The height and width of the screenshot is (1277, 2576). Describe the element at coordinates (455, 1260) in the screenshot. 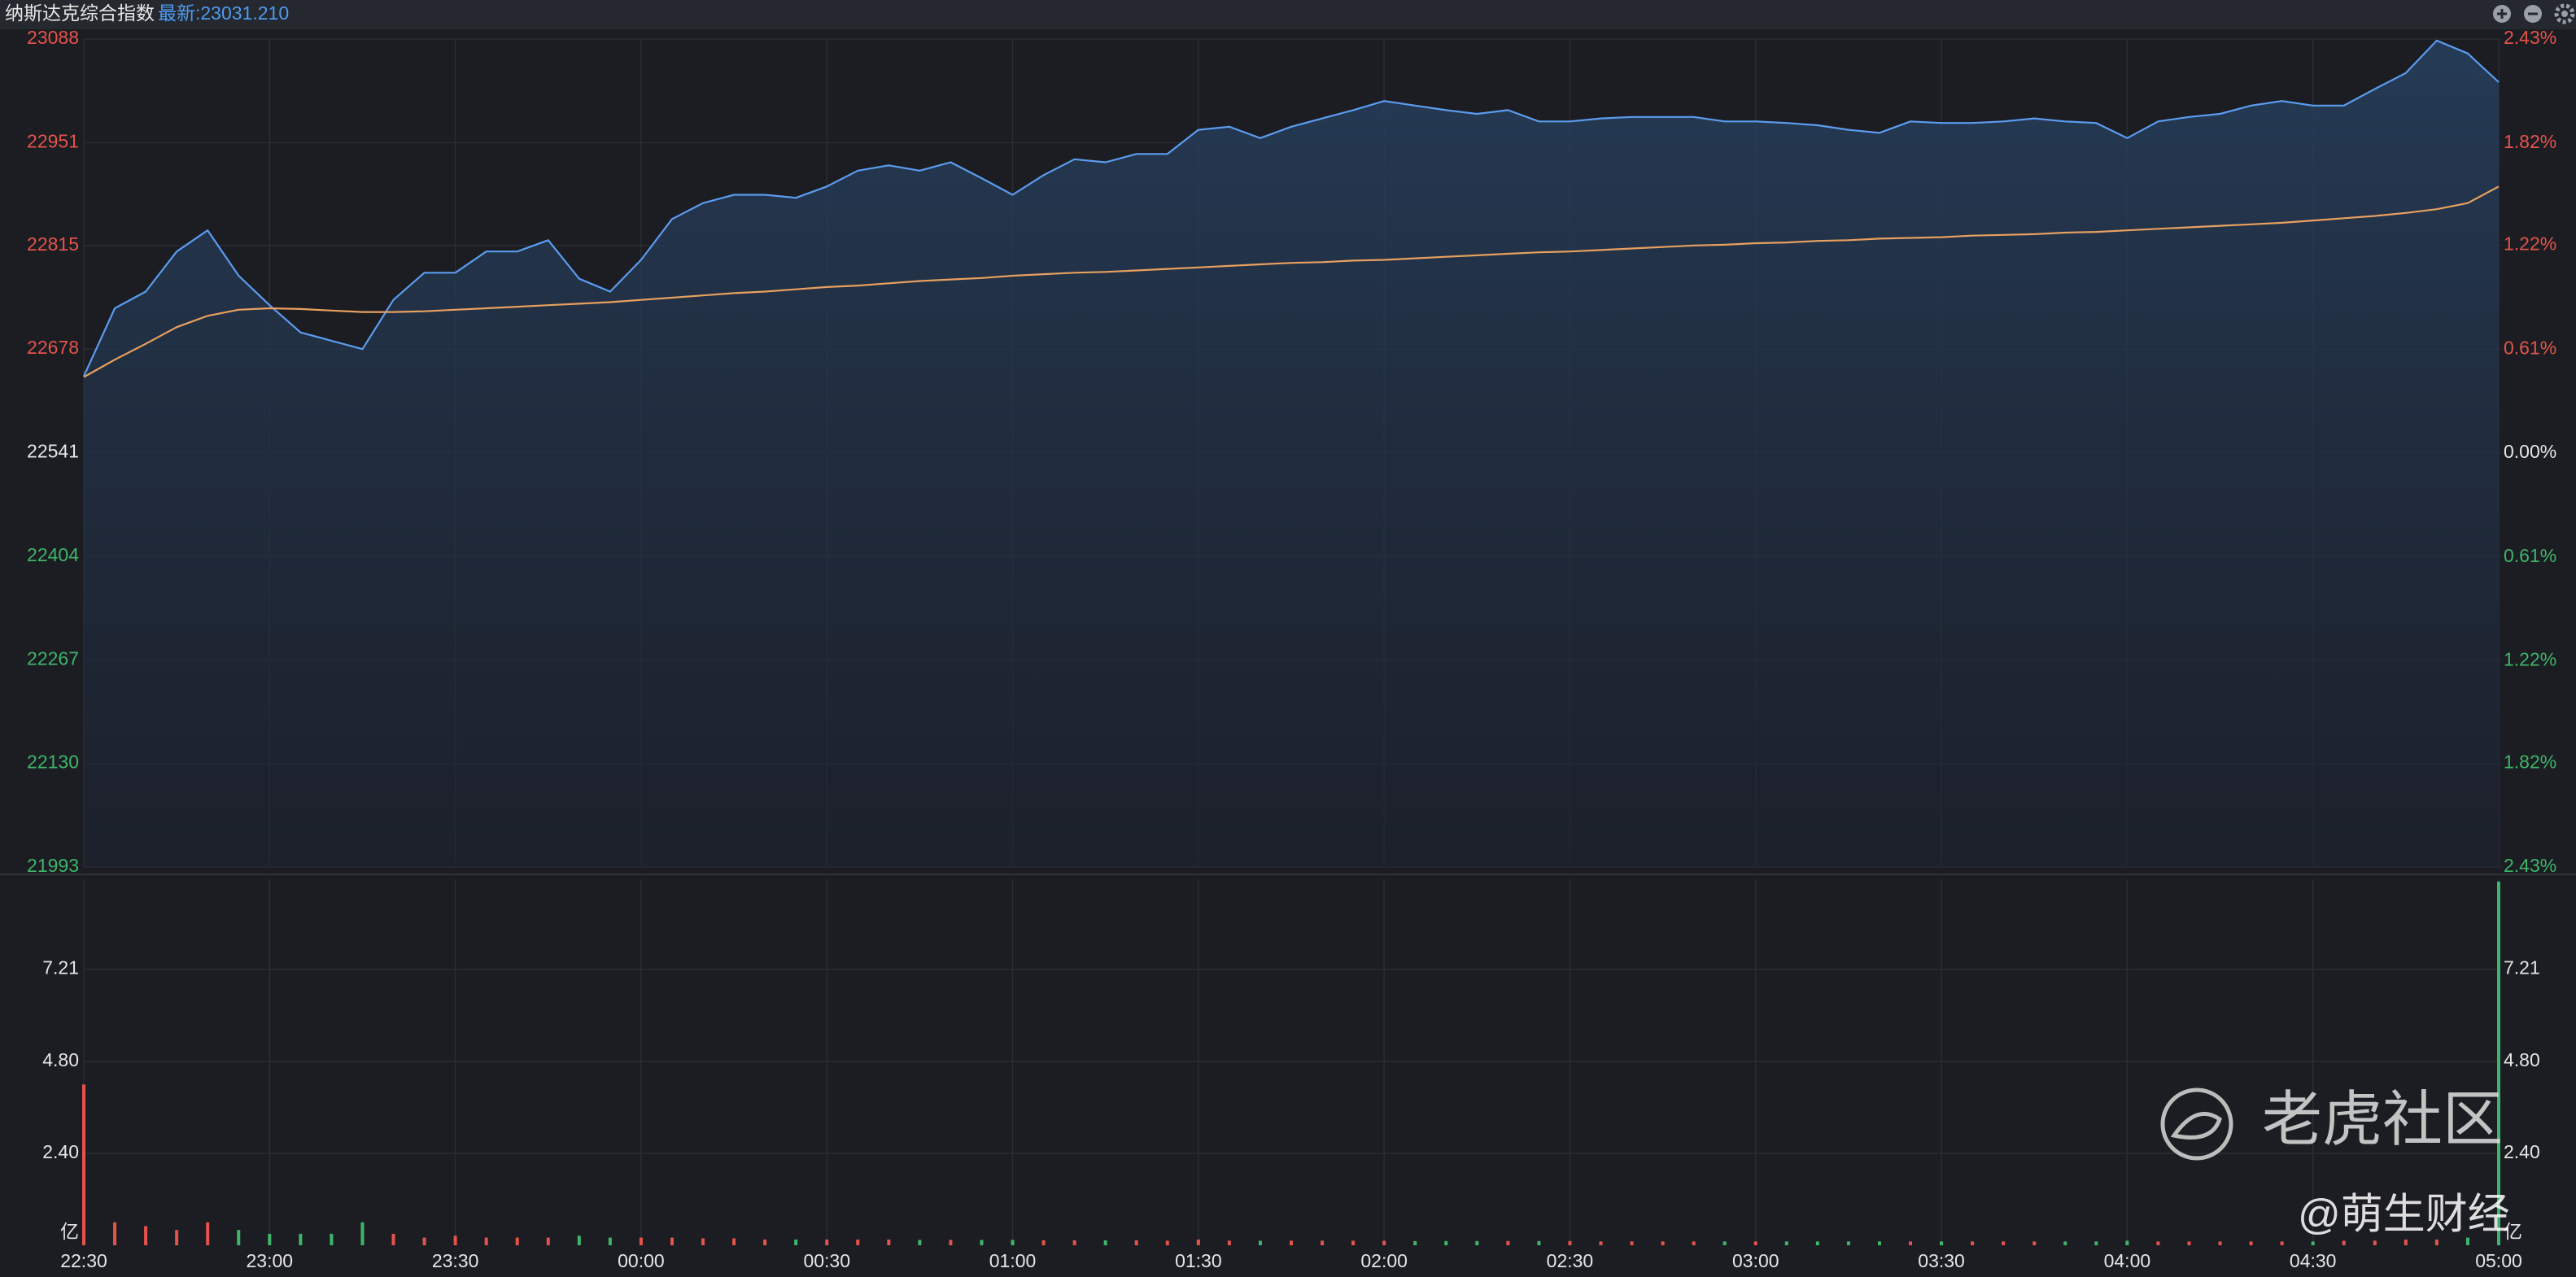

I see `x-tick-label: 23:30` at that location.